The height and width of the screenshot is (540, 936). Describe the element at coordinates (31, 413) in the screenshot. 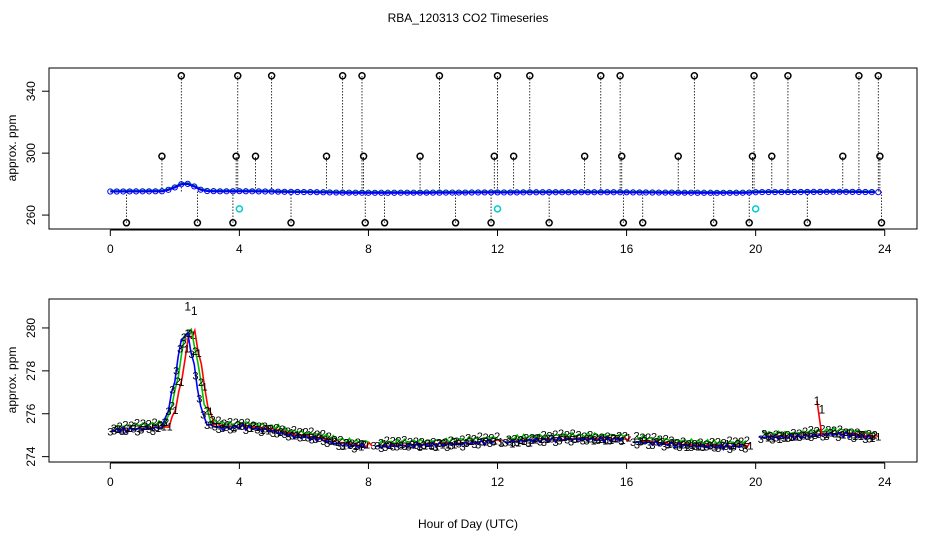

I see `bottom-y-tick-label: 276` at that location.